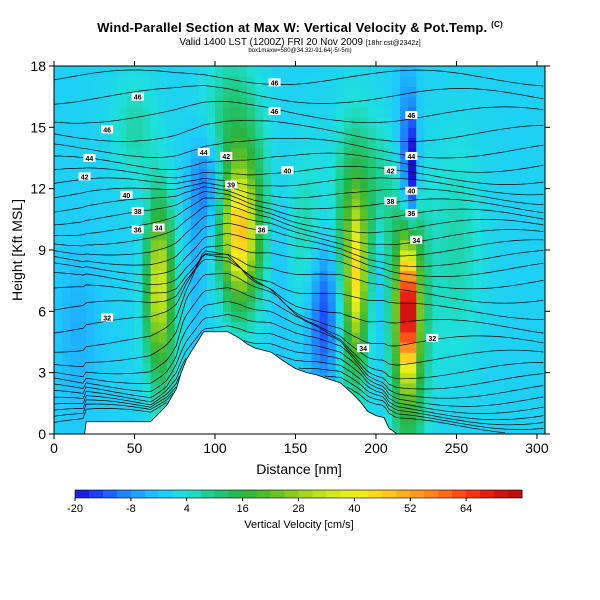 This screenshot has height=600, width=600. I want to click on contour-label-text: 40, so click(288, 171).